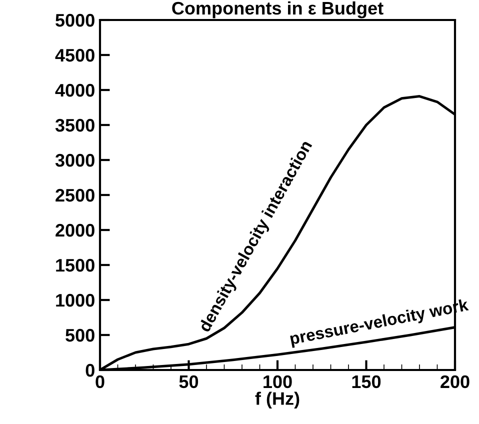 This screenshot has height=424, width=479. I want to click on y-tick-label: 3000, so click(74, 160).